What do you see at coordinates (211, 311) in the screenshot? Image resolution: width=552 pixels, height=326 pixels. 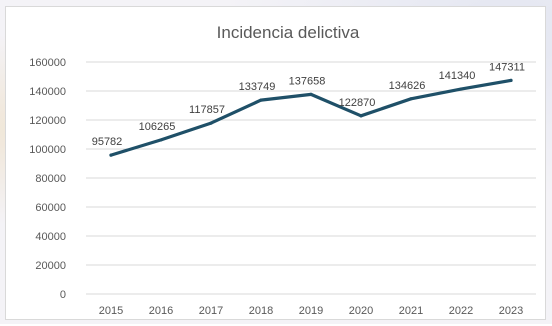 I see `x-tick-label: 2017` at bounding box center [211, 311].